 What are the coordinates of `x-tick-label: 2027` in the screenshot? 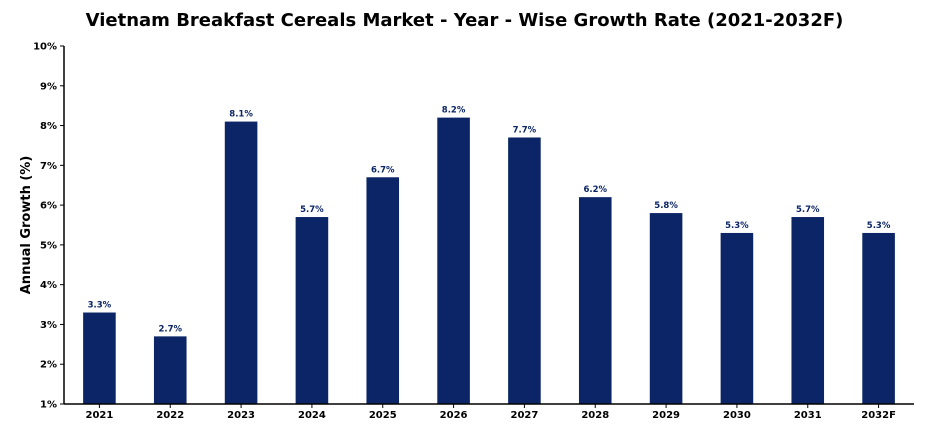 It's located at (524, 415).